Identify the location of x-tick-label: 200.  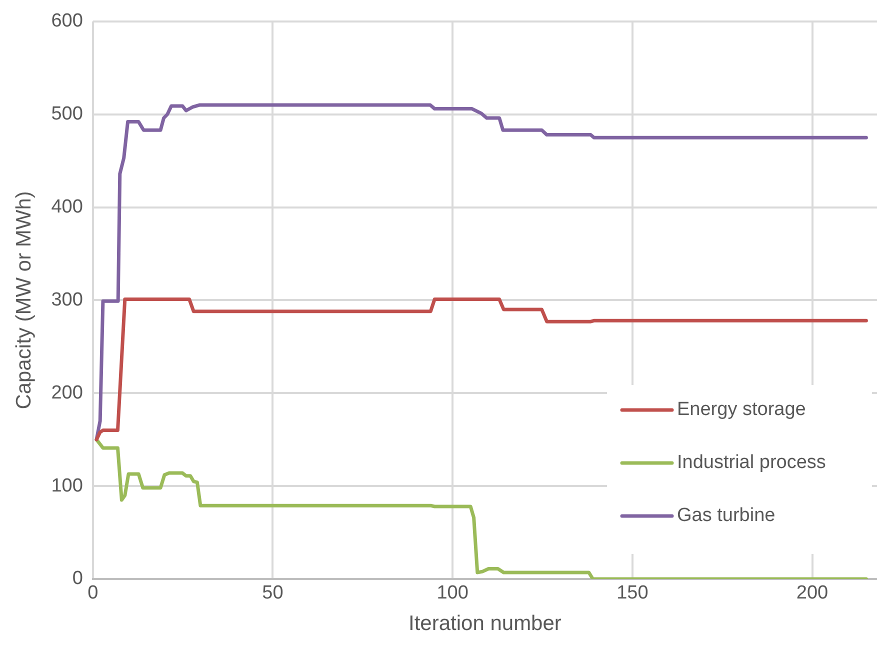
(812, 593).